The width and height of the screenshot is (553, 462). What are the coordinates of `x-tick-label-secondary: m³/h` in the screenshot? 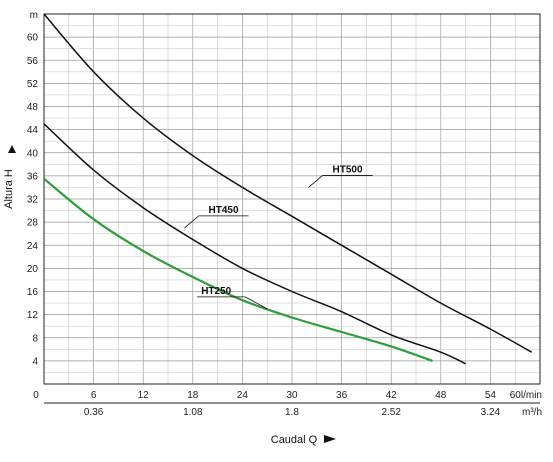 It's located at (532, 412).